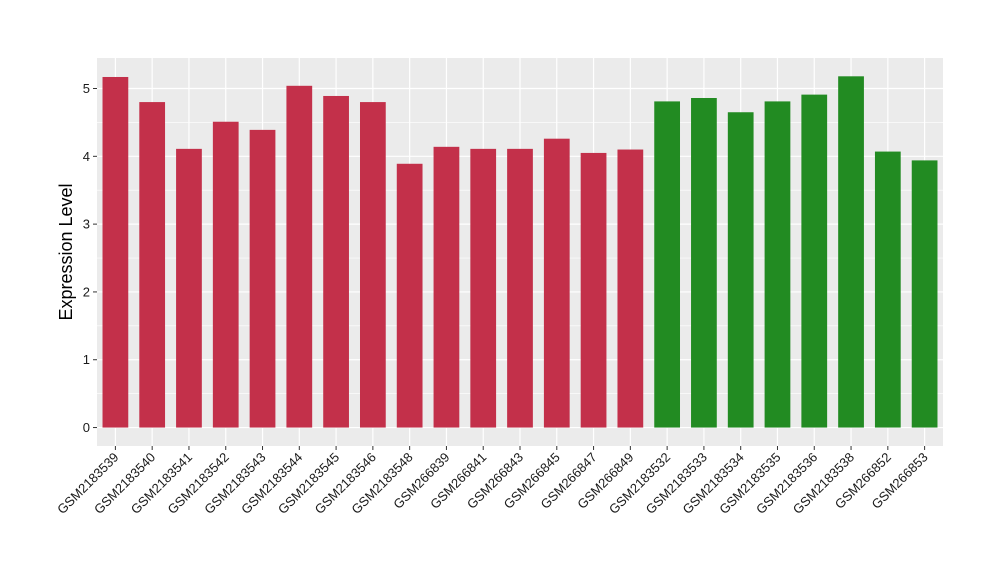 Image resolution: width=1000 pixels, height=580 pixels. I want to click on bar-GSM266849, so click(630, 288).